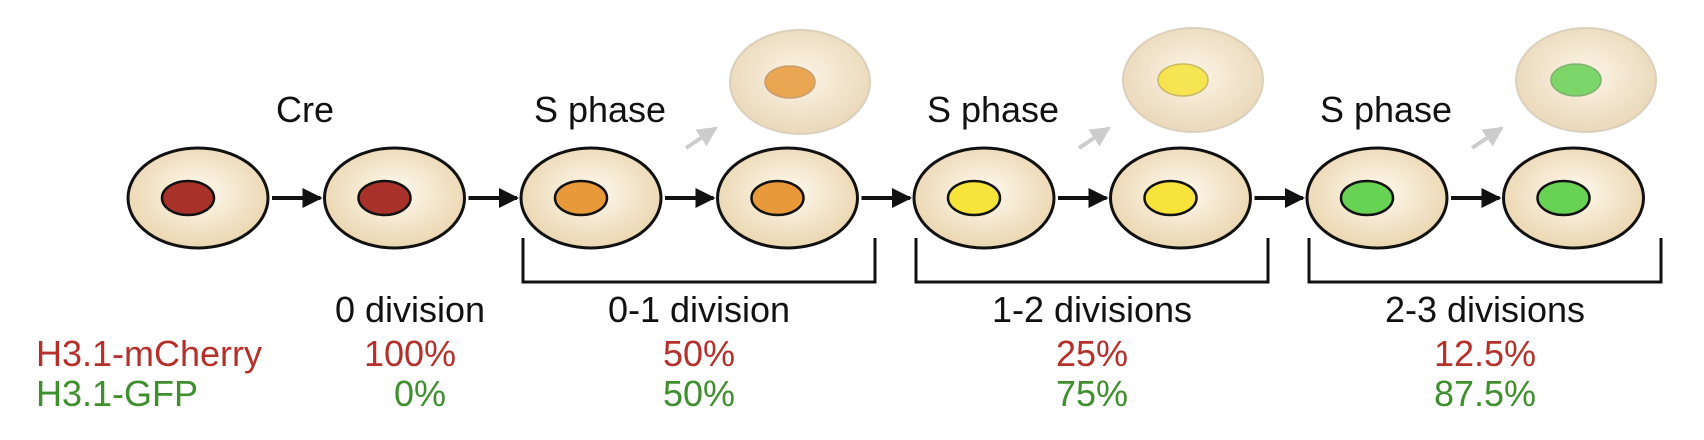 Image resolution: width=1704 pixels, height=440 pixels. Describe the element at coordinates (305, 109) in the screenshot. I see `step-label-cre: Cre` at that location.